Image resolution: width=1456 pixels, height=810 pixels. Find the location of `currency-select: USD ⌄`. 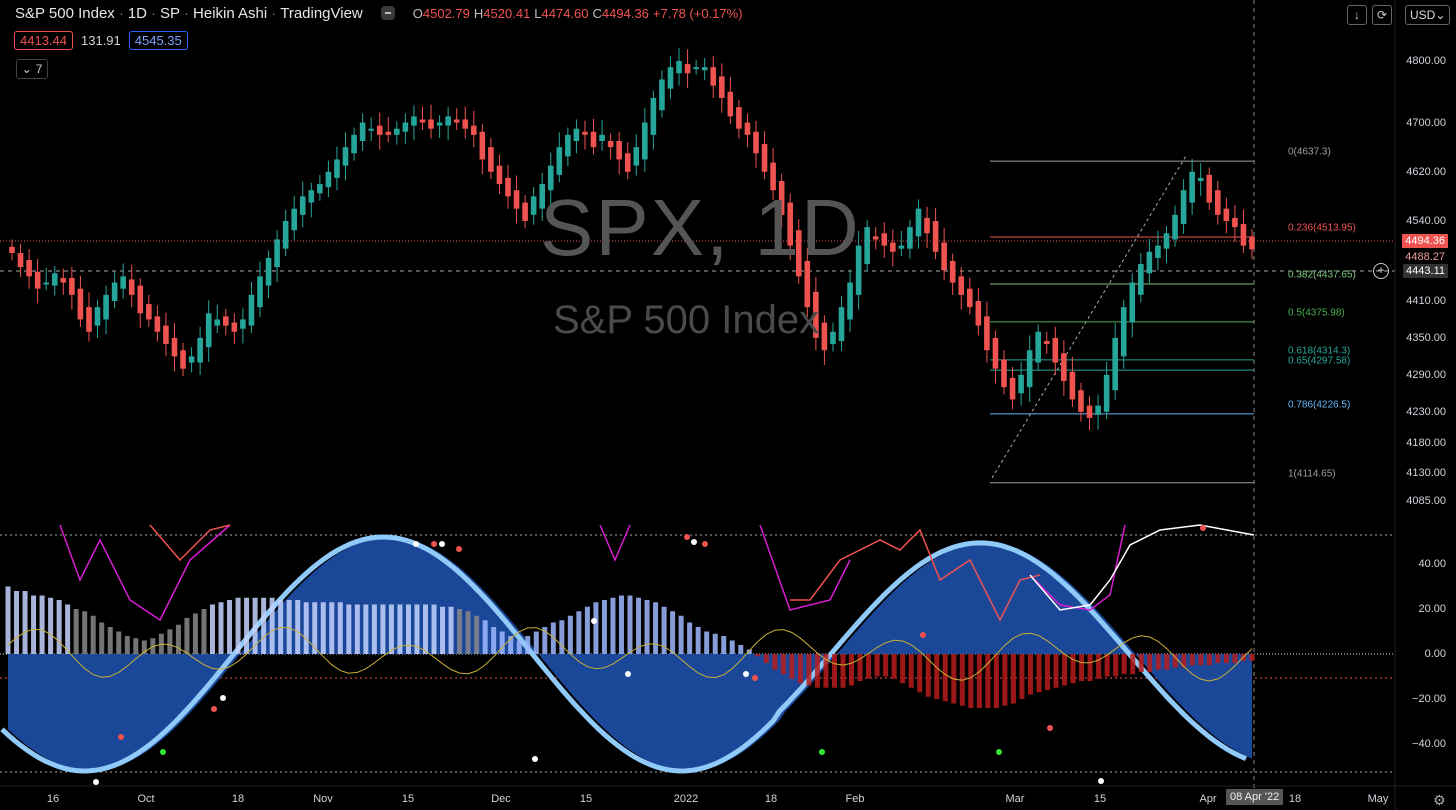

currency-select: USD ⌄ is located at coordinates (1428, 15).